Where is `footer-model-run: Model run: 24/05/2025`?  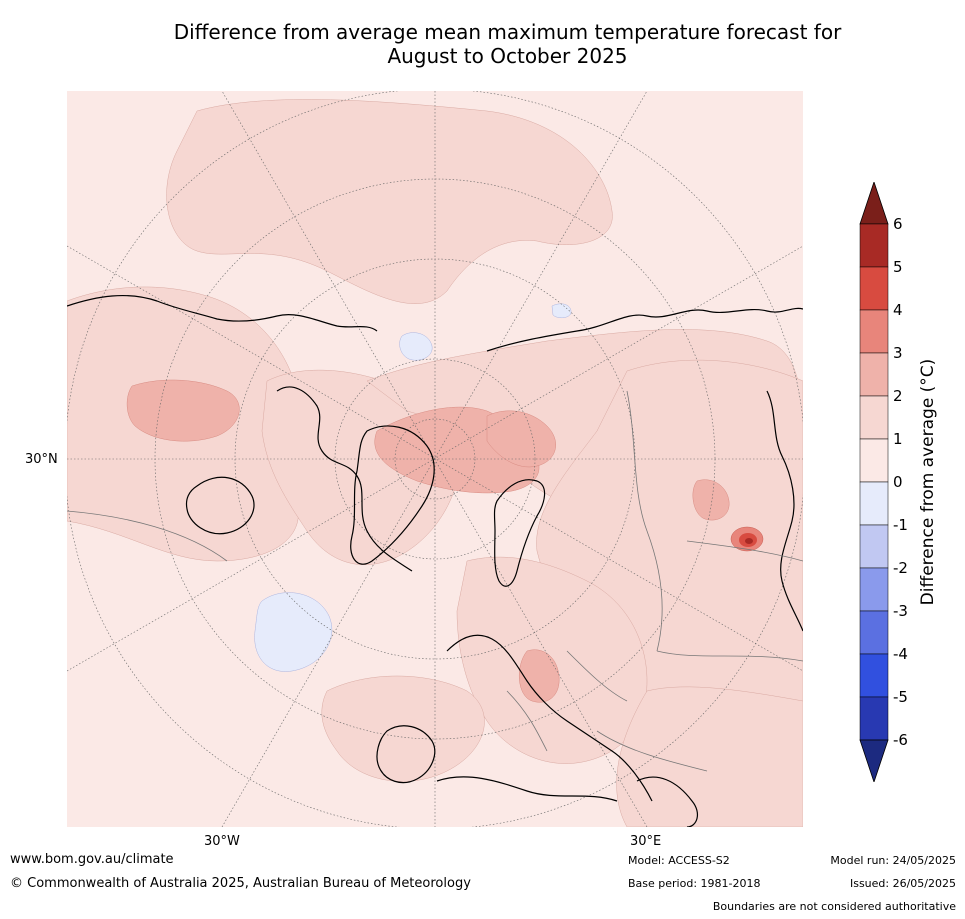 footer-model-run: Model run: 24/05/2025 is located at coordinates (893, 860).